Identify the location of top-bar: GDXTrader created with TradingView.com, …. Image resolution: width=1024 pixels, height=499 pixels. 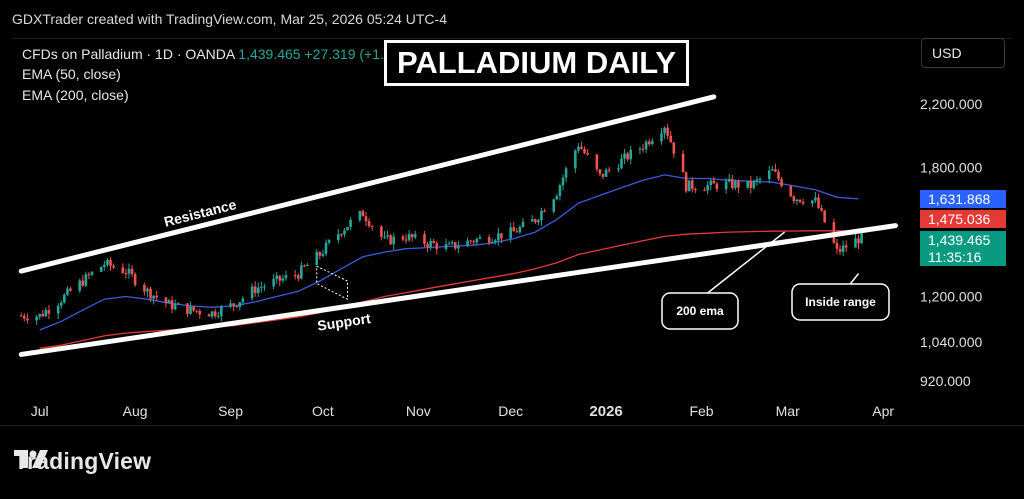
(512, 19).